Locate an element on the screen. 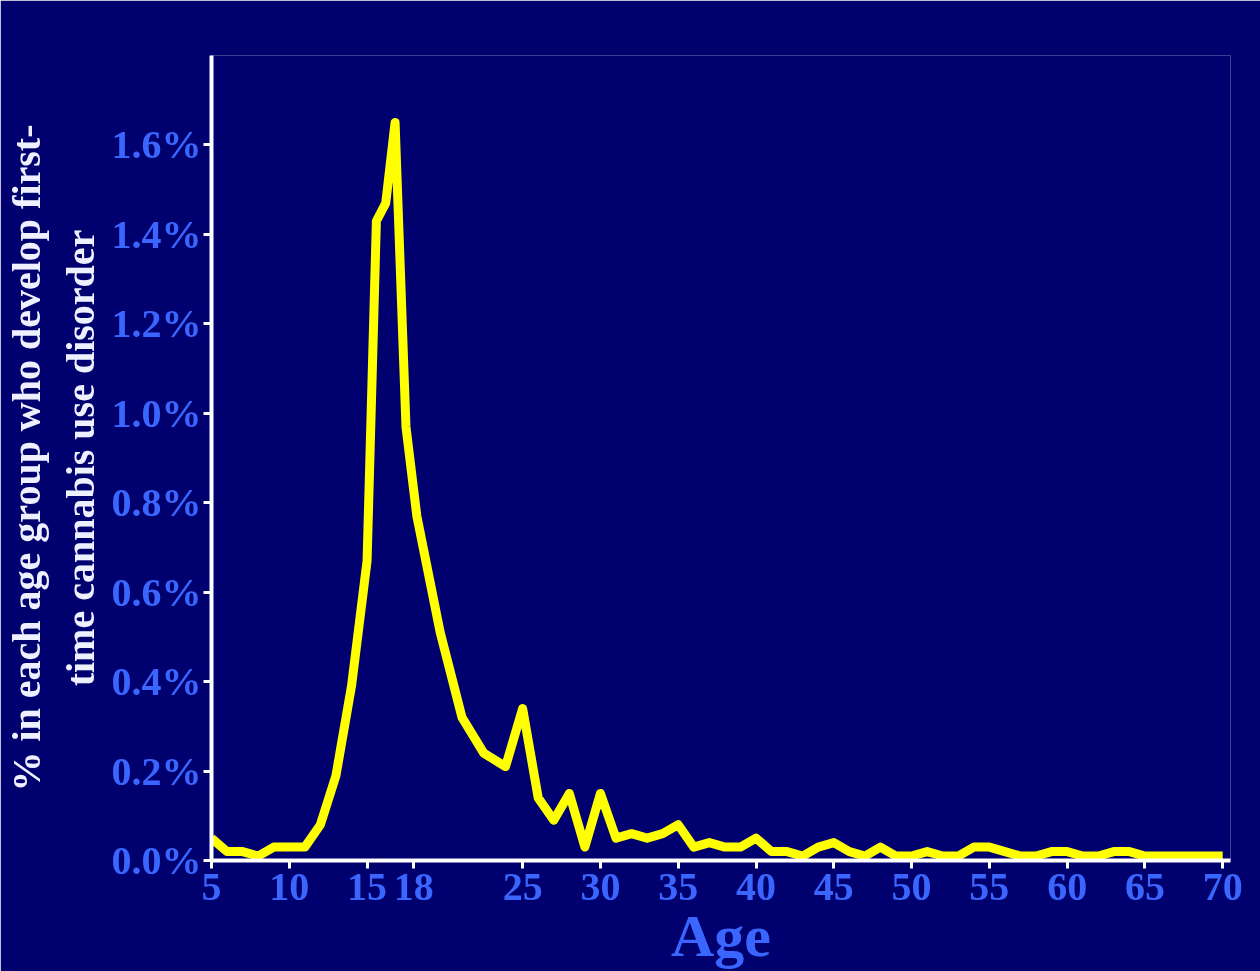 The width and height of the screenshot is (1260, 971). y-tick-label: 0.2% is located at coordinates (156, 771).